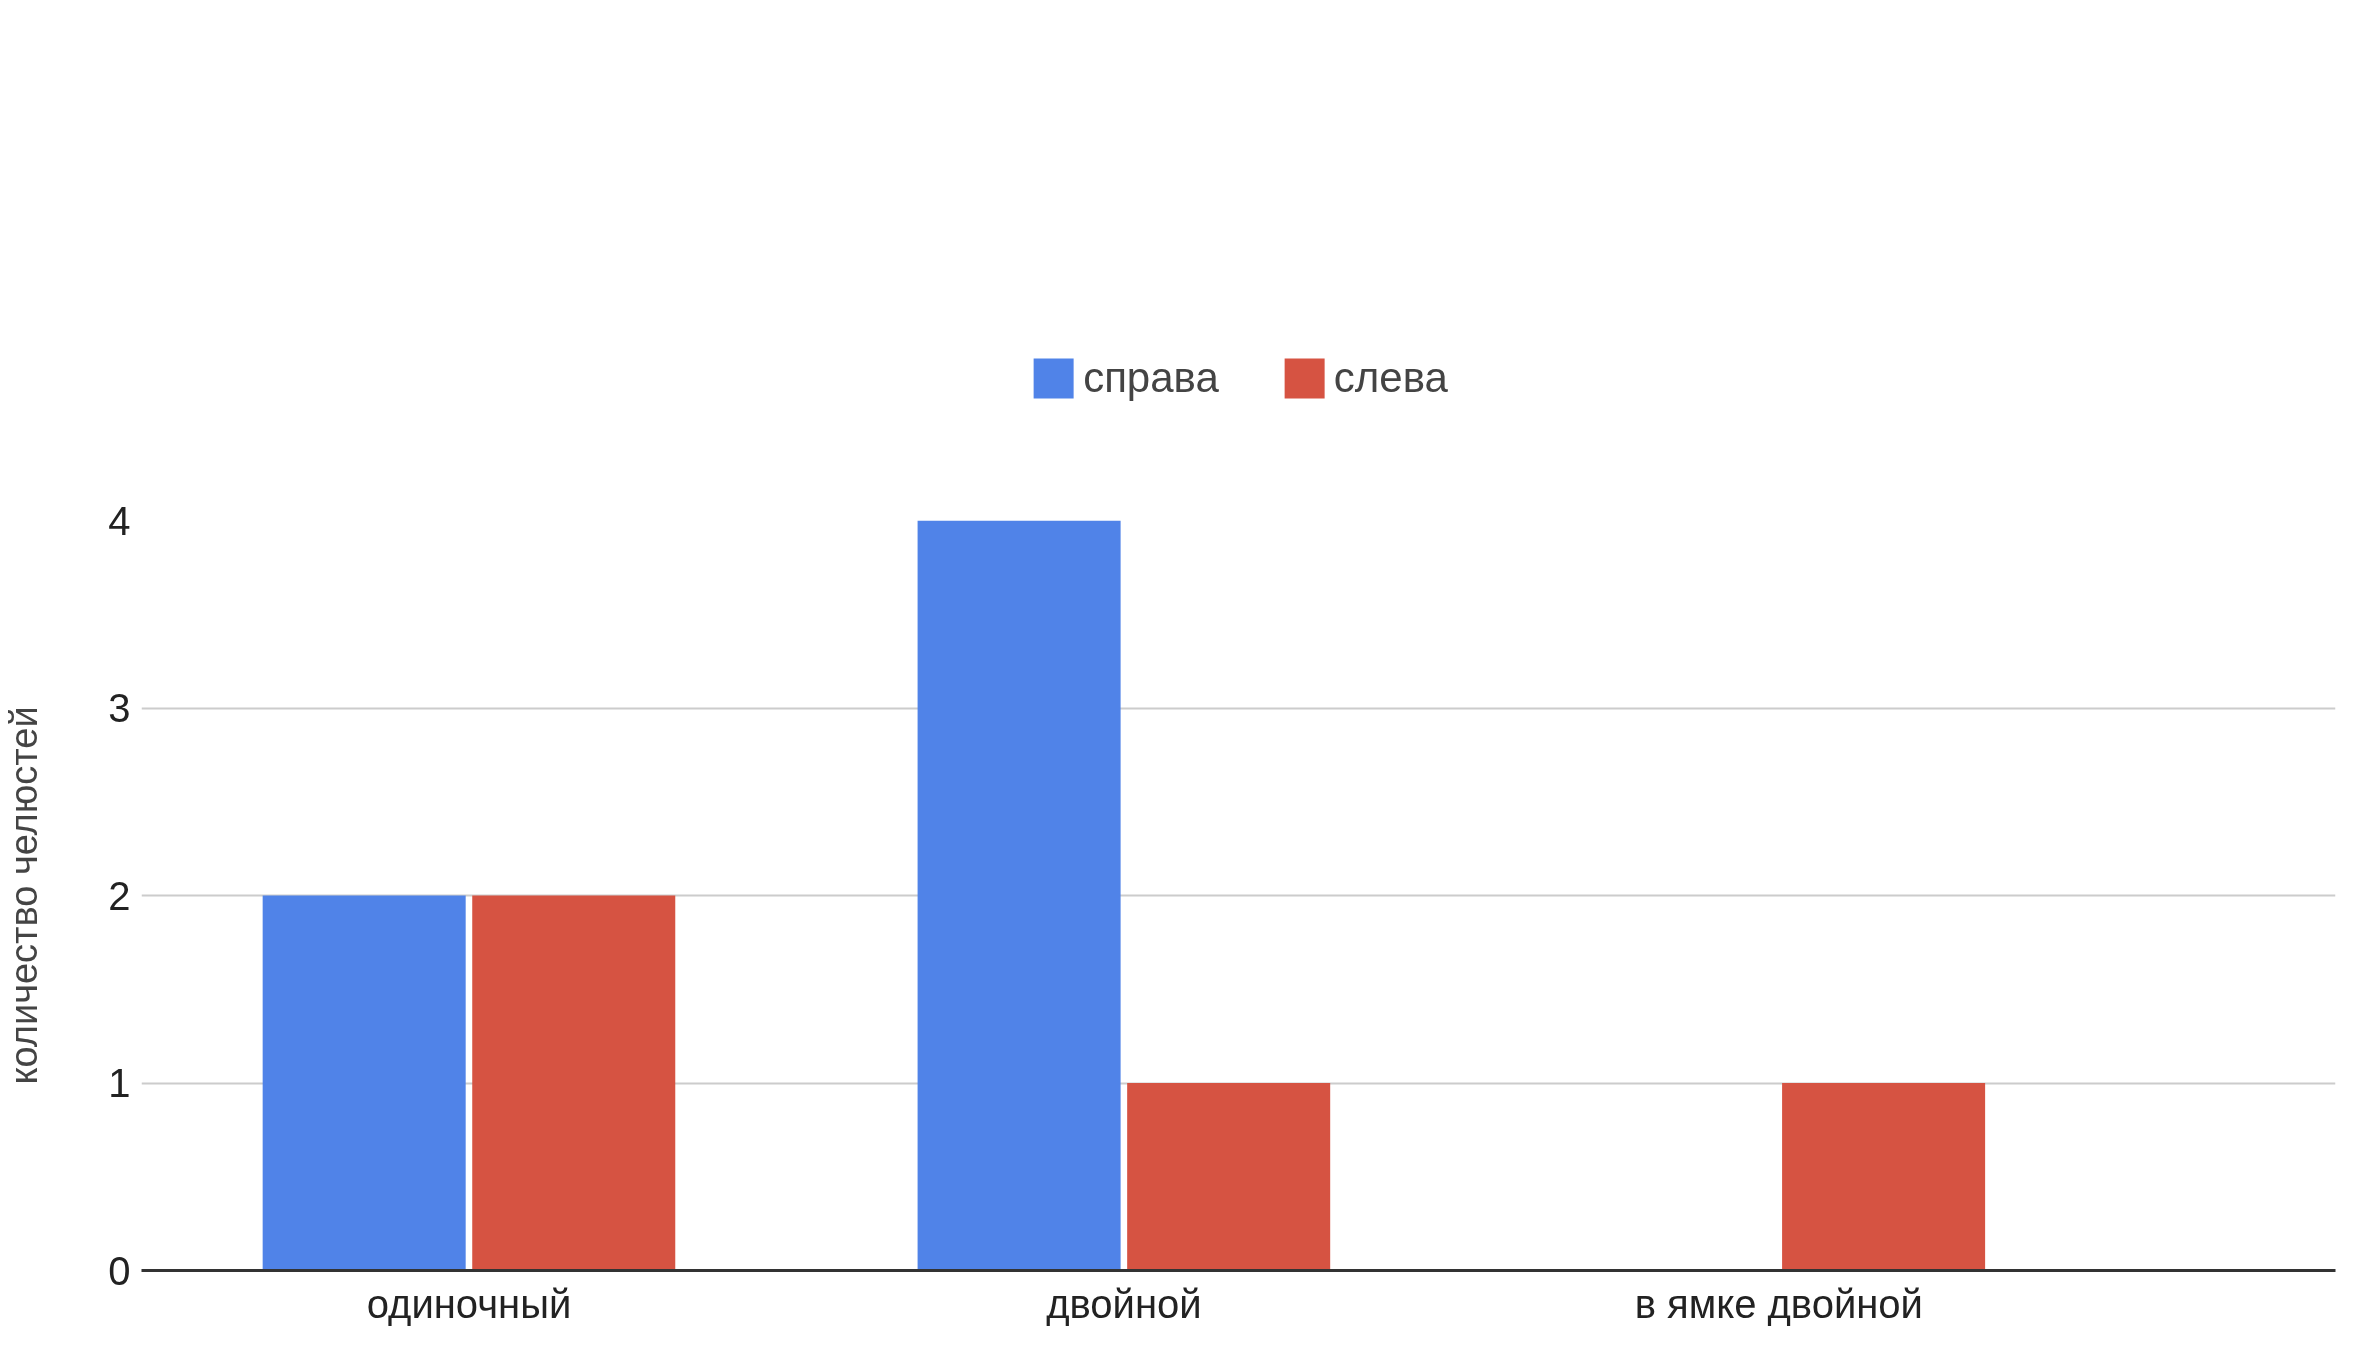  Describe the element at coordinates (119, 1270) in the screenshot. I see `y-tick-label: 0` at that location.